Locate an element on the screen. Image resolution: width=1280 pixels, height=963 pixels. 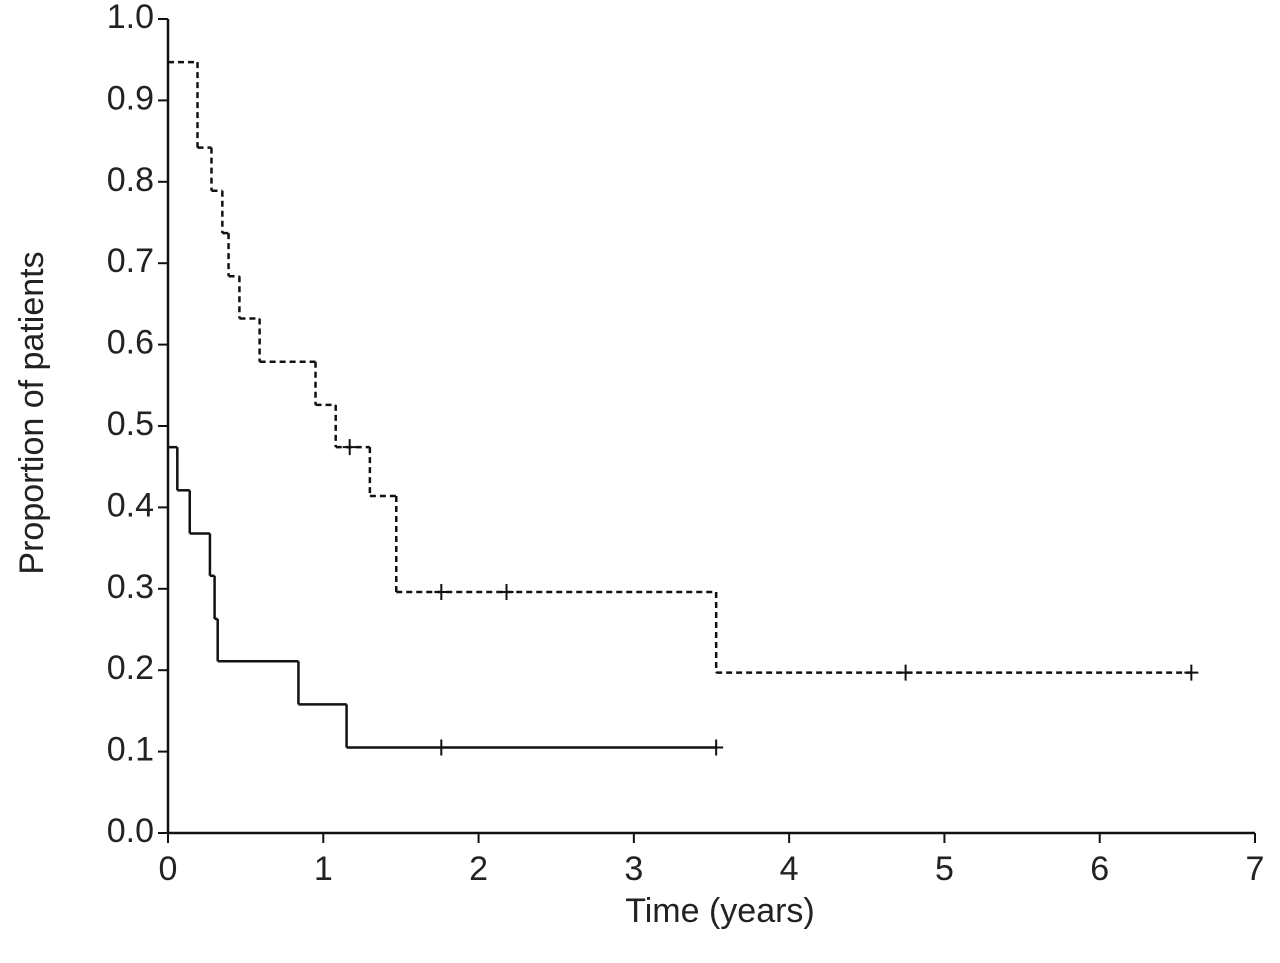
y-tick-label: 0.0 is located at coordinates (130, 831).